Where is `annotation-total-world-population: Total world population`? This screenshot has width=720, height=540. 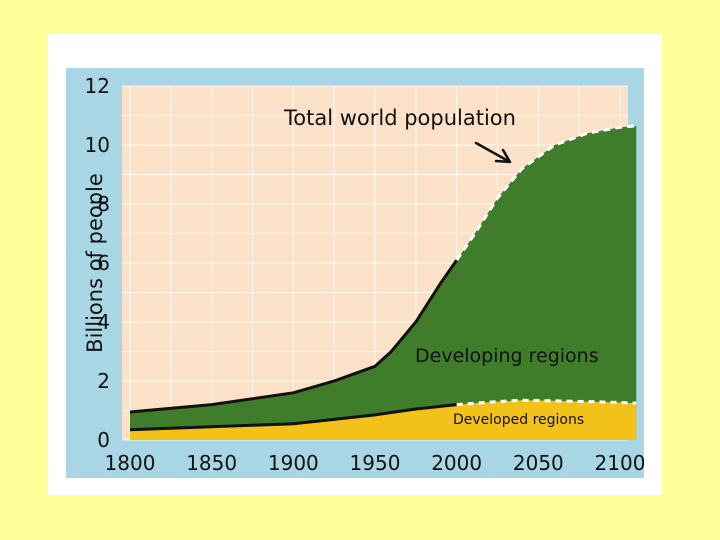
annotation-total-world-population: Total world population is located at coordinates (399, 118).